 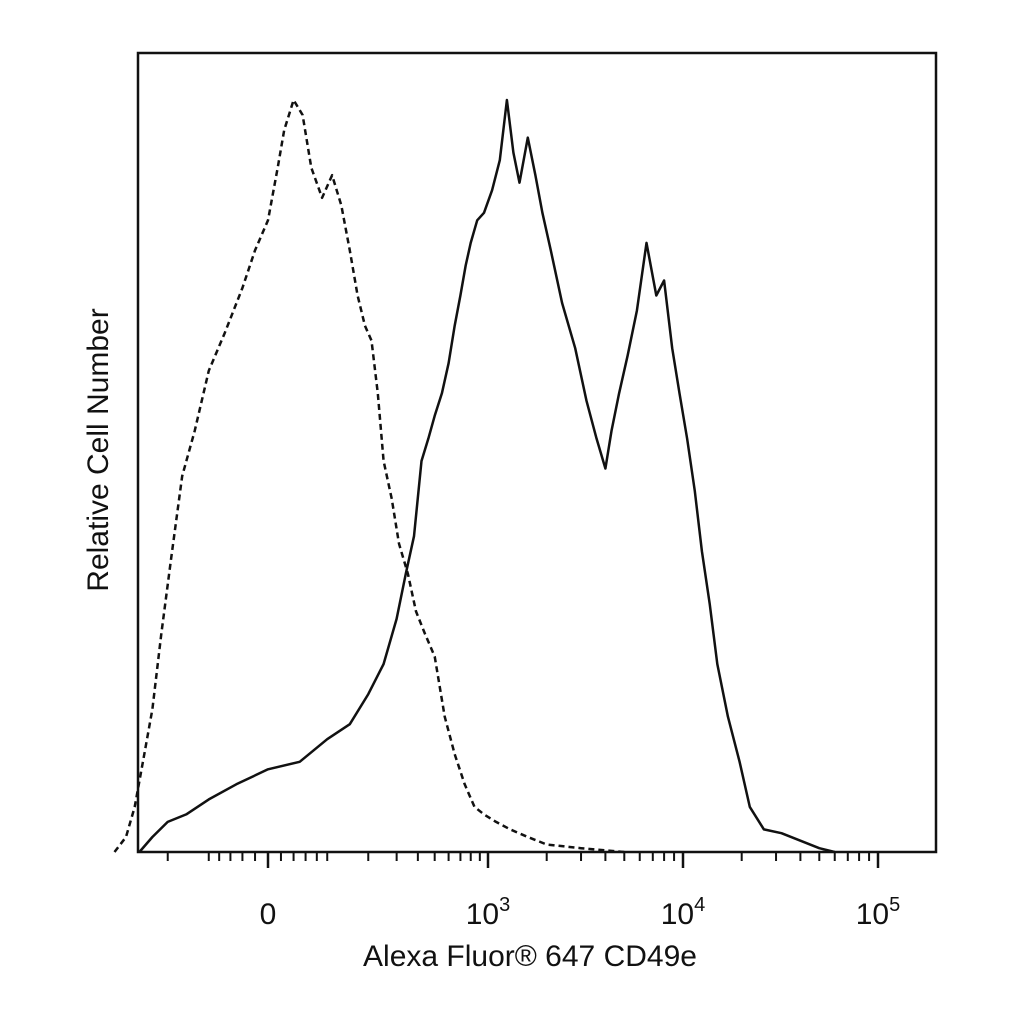 I want to click on x-tick-label: 0, so click(x=268, y=914).